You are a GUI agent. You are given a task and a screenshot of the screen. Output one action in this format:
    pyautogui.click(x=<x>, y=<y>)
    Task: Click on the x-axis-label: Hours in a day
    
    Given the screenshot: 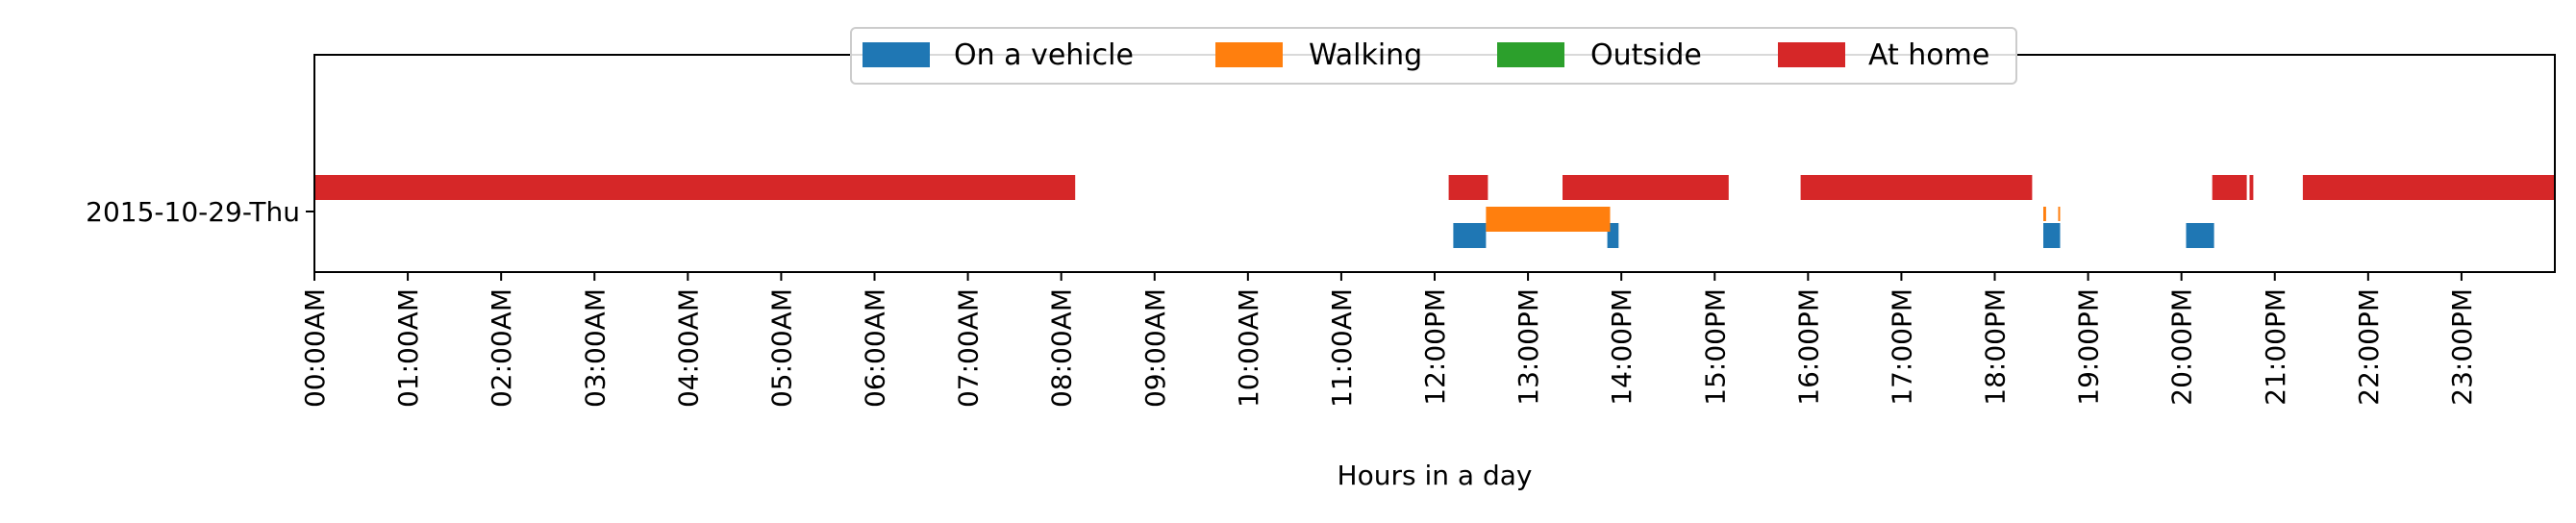 What is the action you would take?
    pyautogui.click(x=1435, y=476)
    